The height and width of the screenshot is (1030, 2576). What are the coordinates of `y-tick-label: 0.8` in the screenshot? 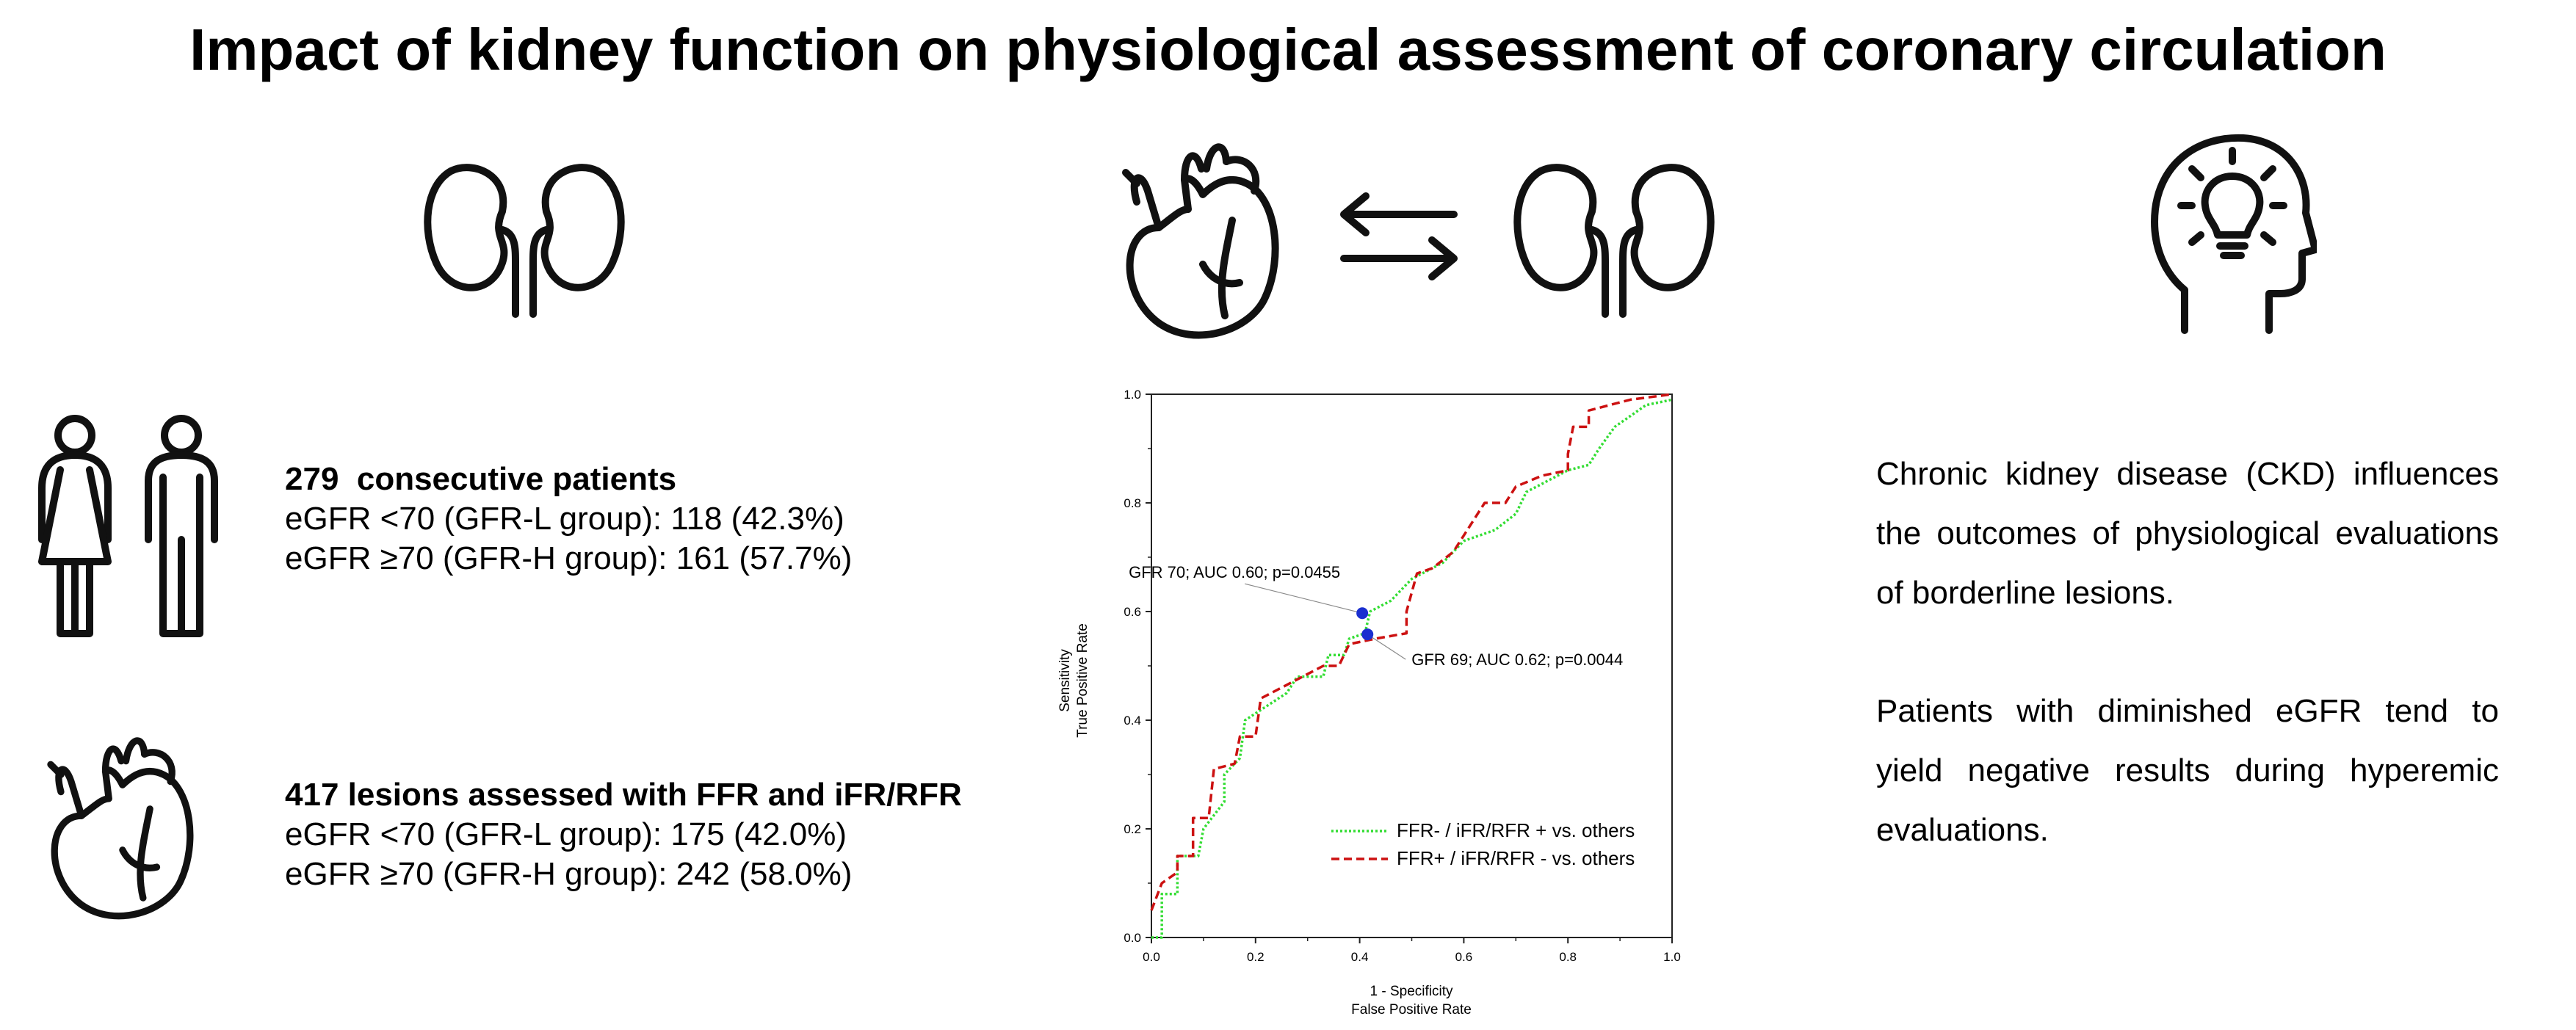 It's located at (1132, 503).